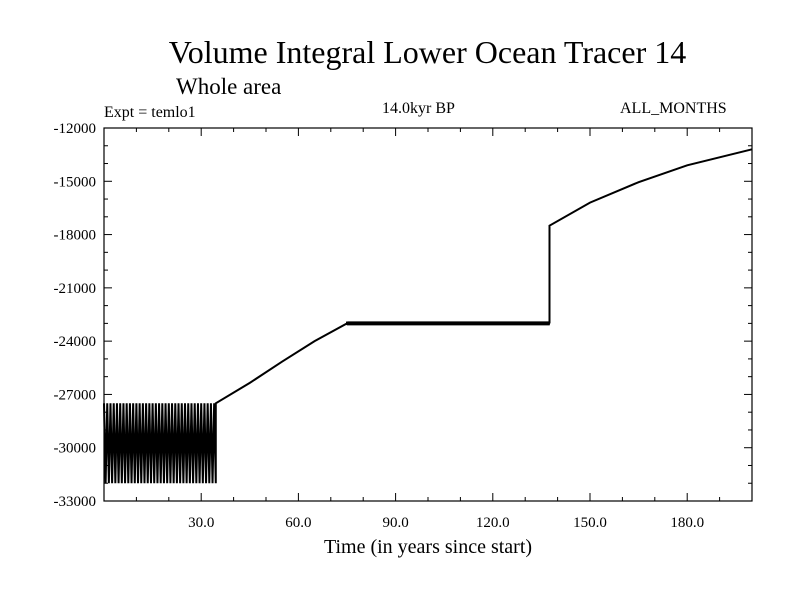  What do you see at coordinates (493, 523) in the screenshot?
I see `x-tick-label: 120.0` at bounding box center [493, 523].